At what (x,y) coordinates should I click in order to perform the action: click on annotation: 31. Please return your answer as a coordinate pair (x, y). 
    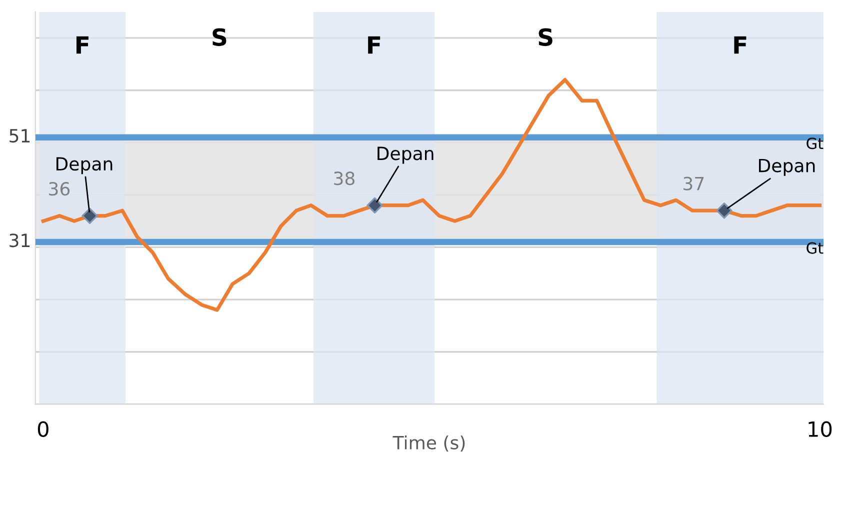
    Looking at the image, I should click on (20, 241).